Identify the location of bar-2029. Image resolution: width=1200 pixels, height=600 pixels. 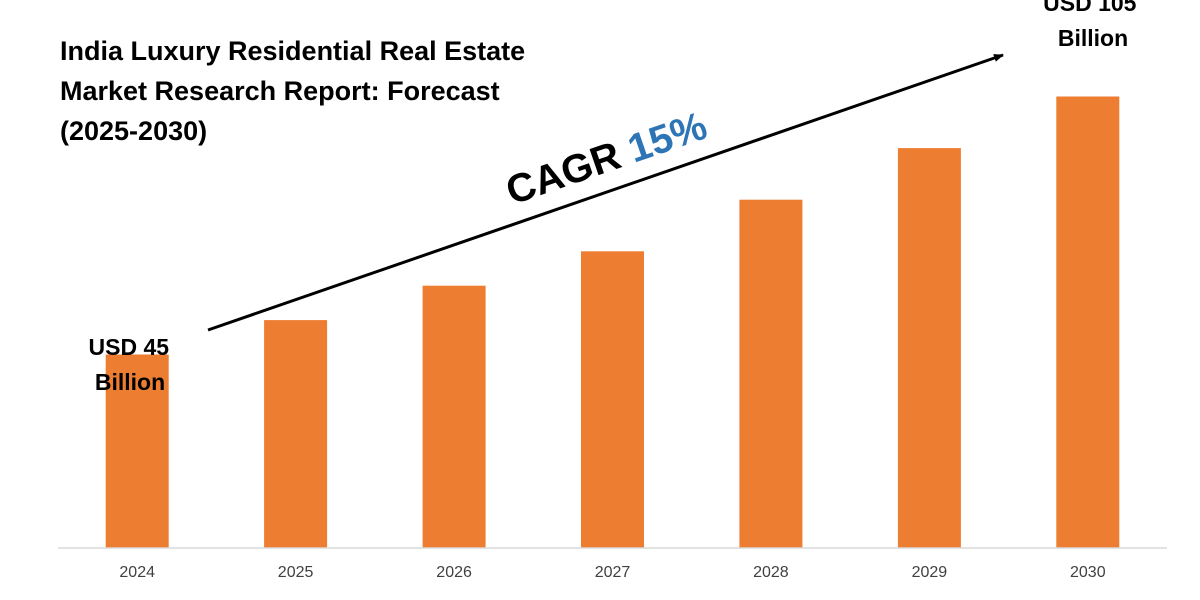
(929, 348).